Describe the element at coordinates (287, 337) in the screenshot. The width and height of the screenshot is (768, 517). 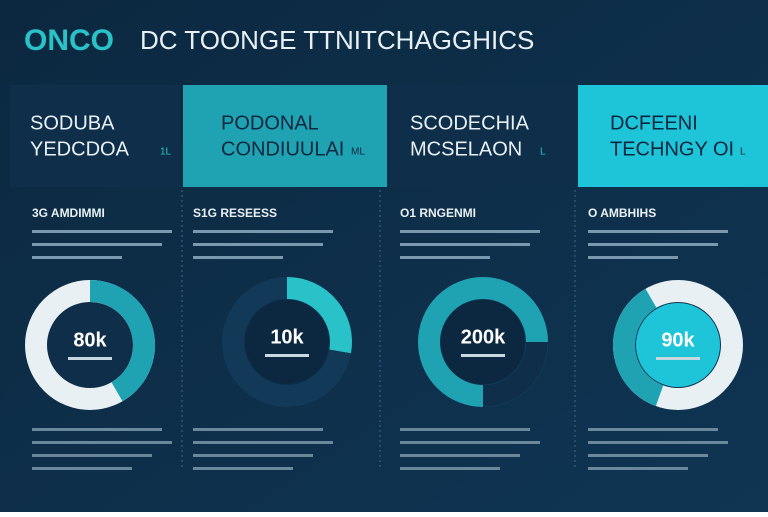
I see `center-label: 10k` at that location.